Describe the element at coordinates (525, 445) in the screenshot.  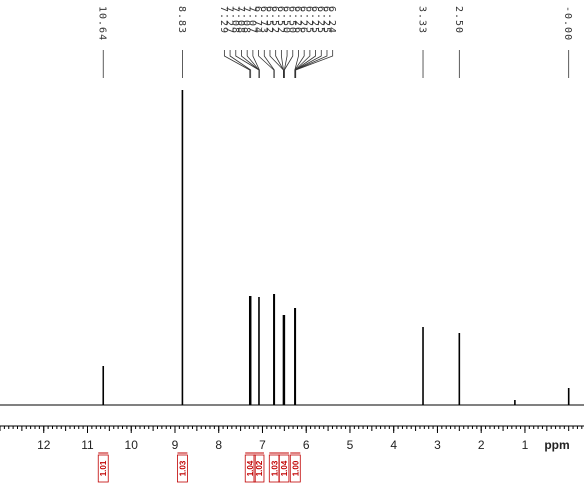
I see `x-tick-label: 1` at that location.